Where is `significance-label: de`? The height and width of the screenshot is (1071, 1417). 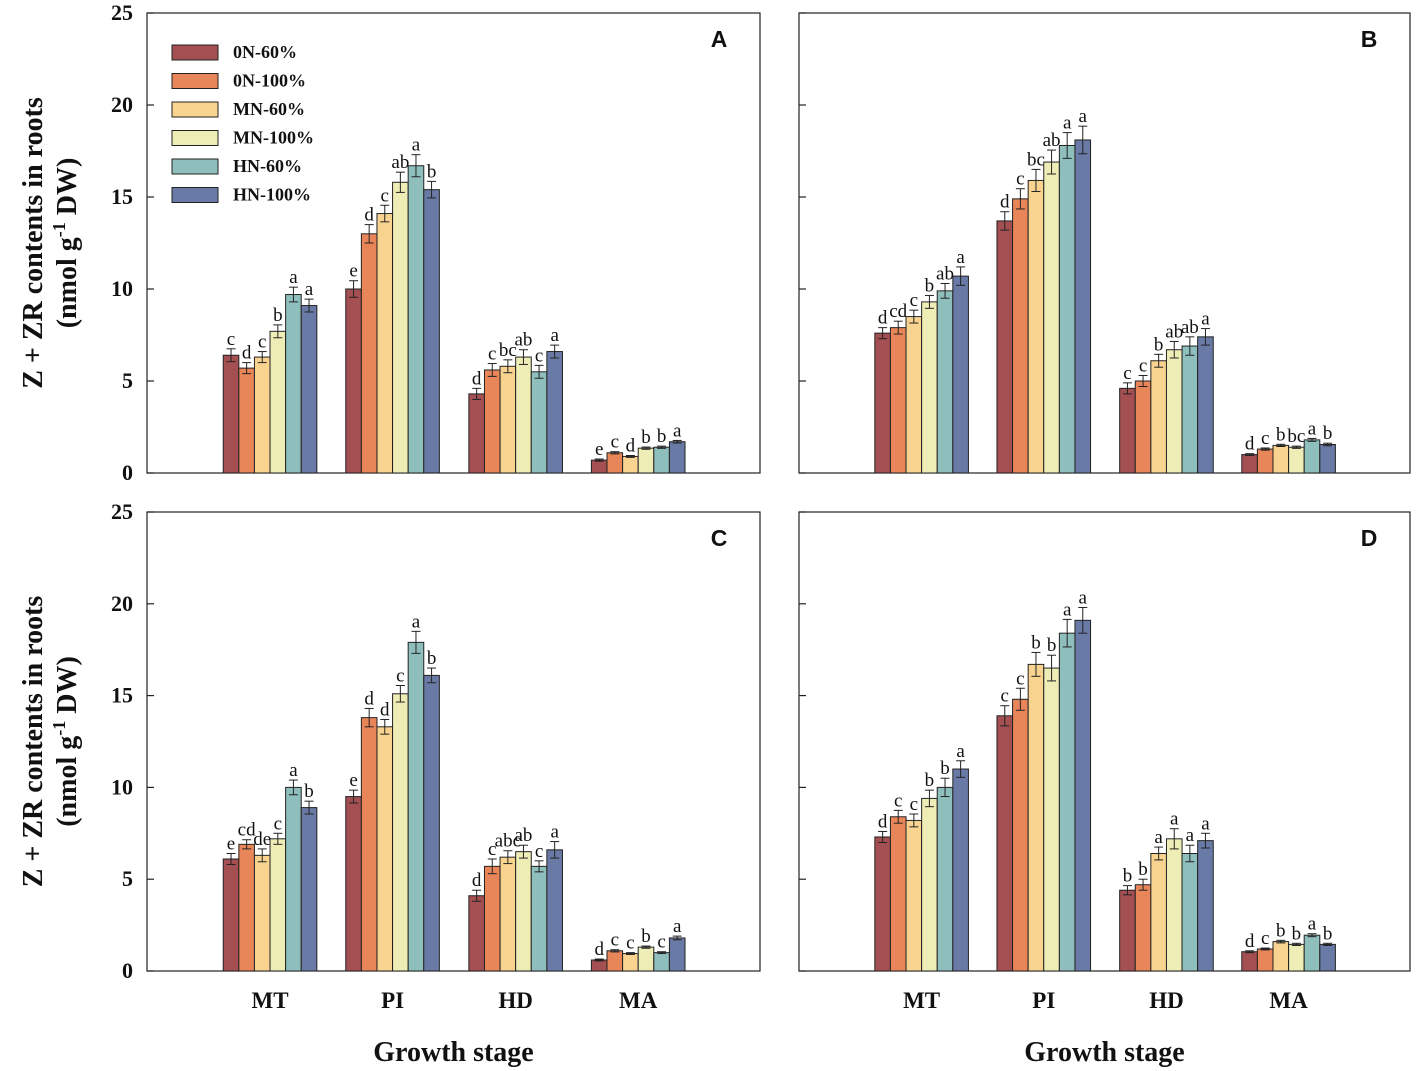 significance-label: de is located at coordinates (262, 839).